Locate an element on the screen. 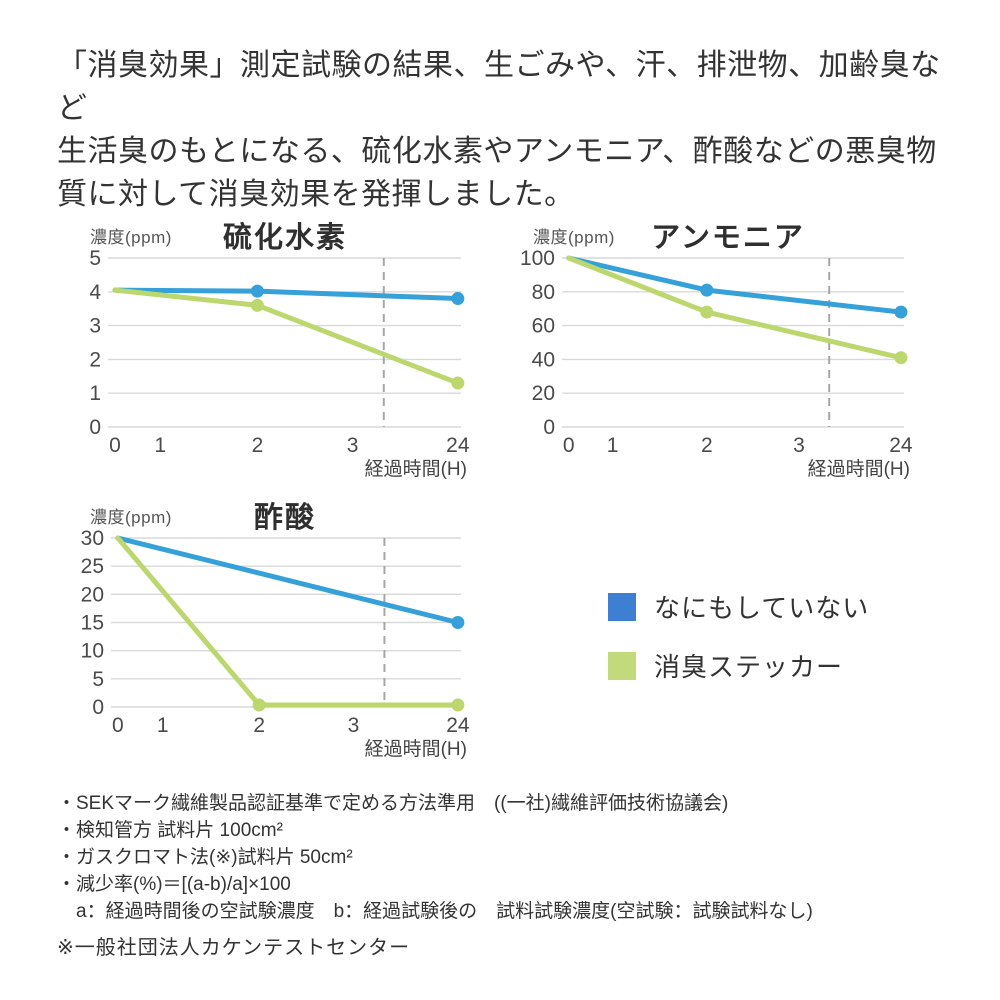  chart-ammonia: 濃度(ppm) アンモニア 0 20 40 60 80 100 0 1 2 3 24 経過時間(H) is located at coordinates (724, 350).